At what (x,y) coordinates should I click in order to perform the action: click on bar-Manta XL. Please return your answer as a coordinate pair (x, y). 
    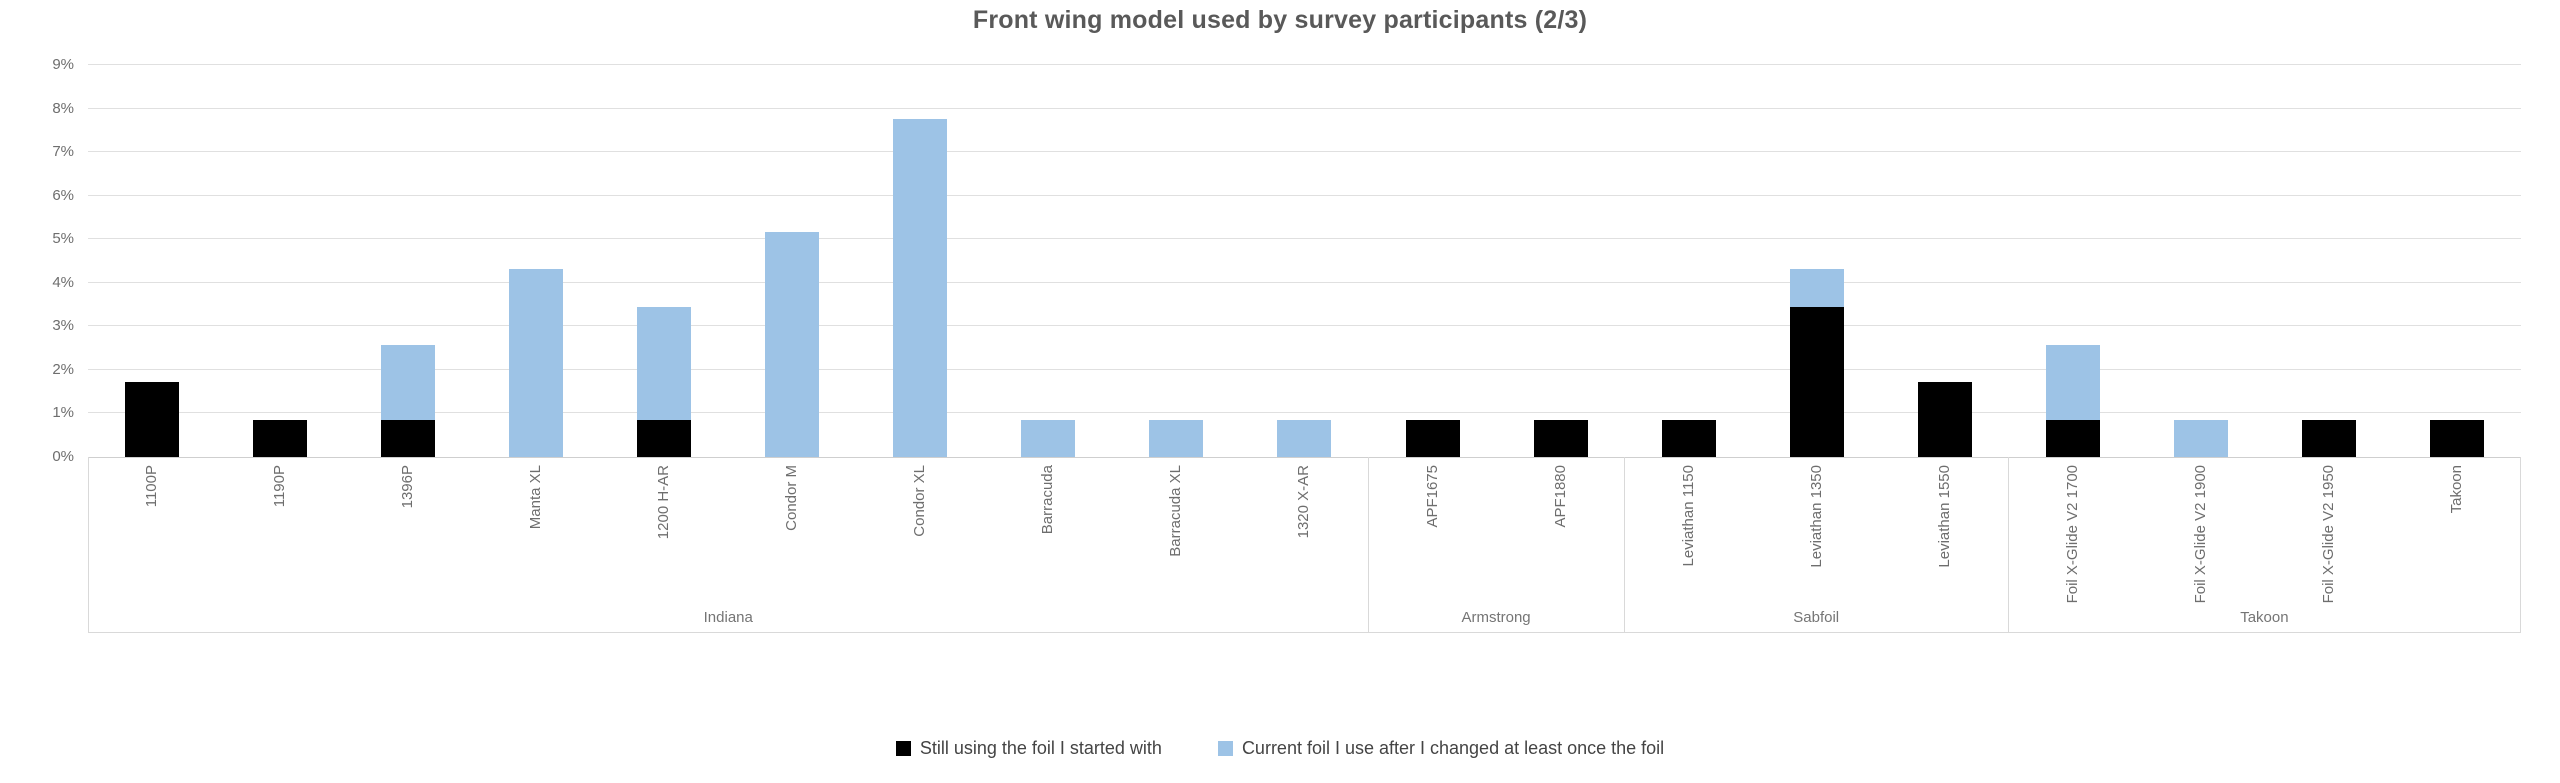
    Looking at the image, I should click on (536, 261).